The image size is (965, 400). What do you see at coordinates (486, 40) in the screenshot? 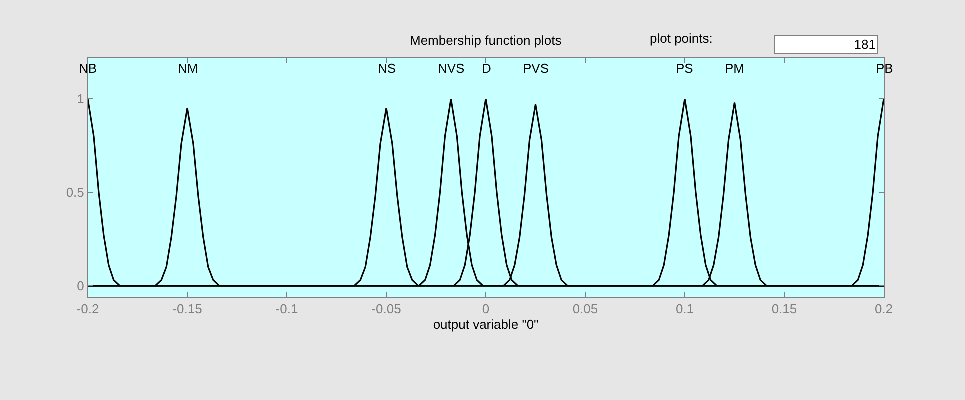
I see `chart-title: Membership function plots` at bounding box center [486, 40].